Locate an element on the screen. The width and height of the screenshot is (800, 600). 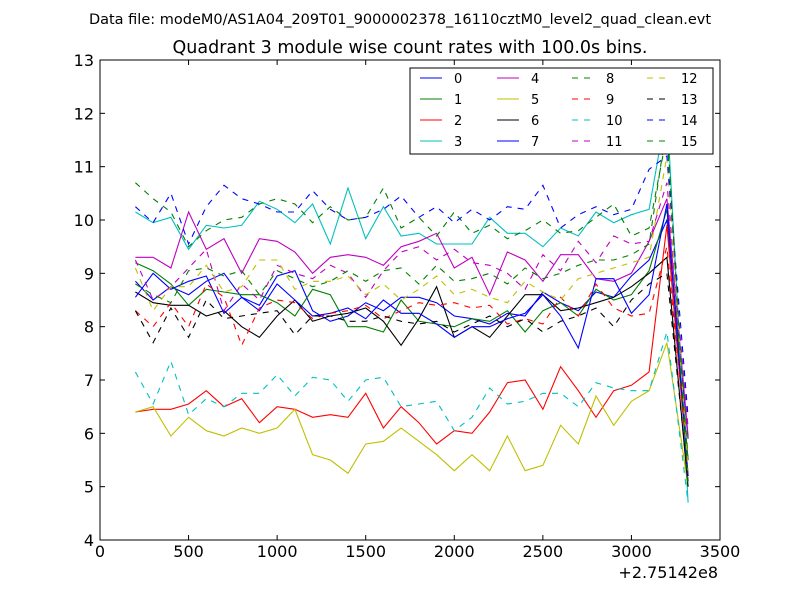
x-tick-label: 0 is located at coordinates (100, 551).